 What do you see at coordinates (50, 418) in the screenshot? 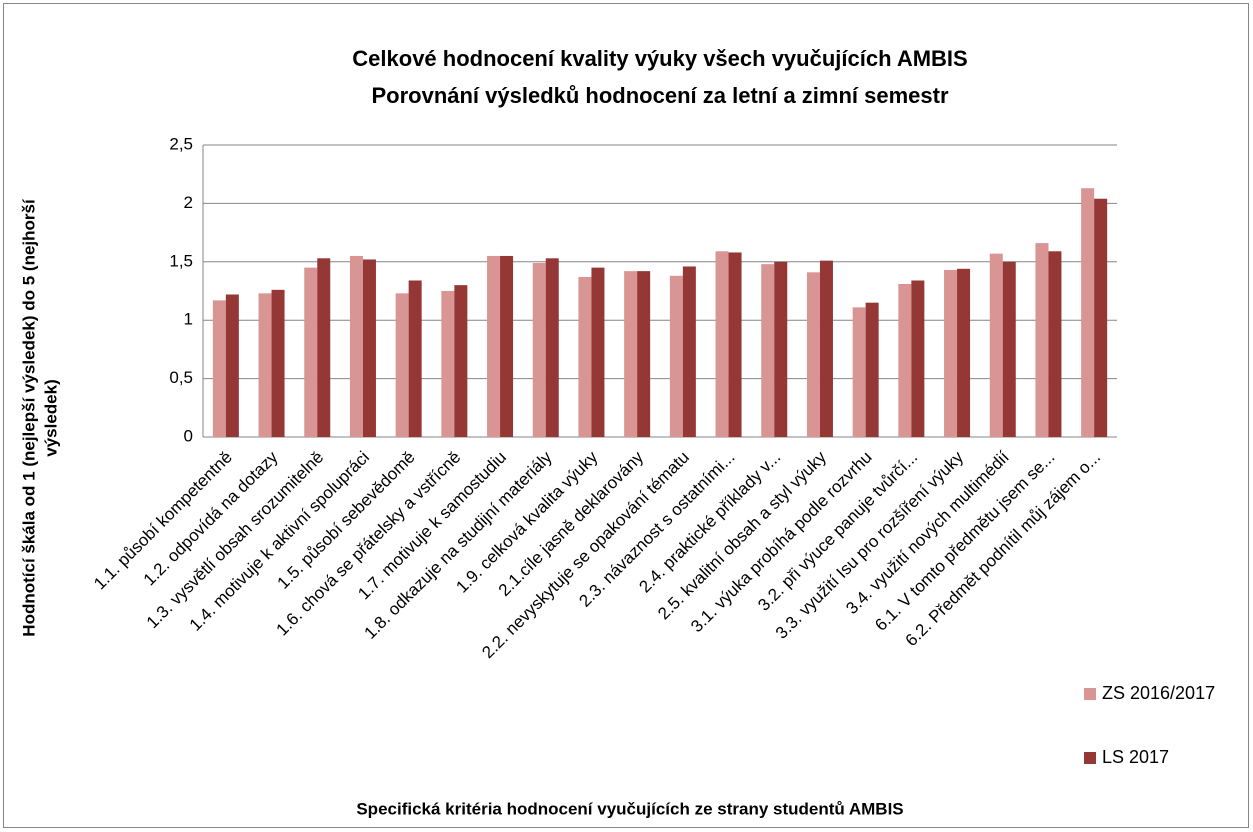
I see `y-axis-label: výsledek)` at bounding box center [50, 418].